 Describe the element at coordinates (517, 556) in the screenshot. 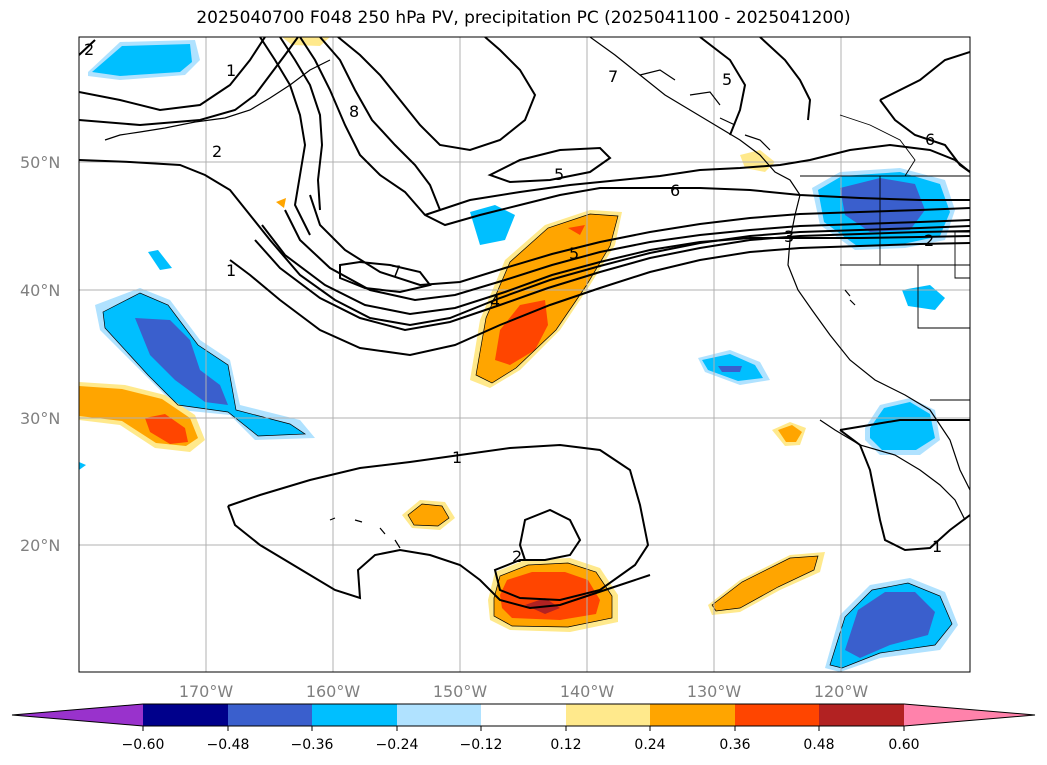

I see `pv-label-2d: 2` at that location.